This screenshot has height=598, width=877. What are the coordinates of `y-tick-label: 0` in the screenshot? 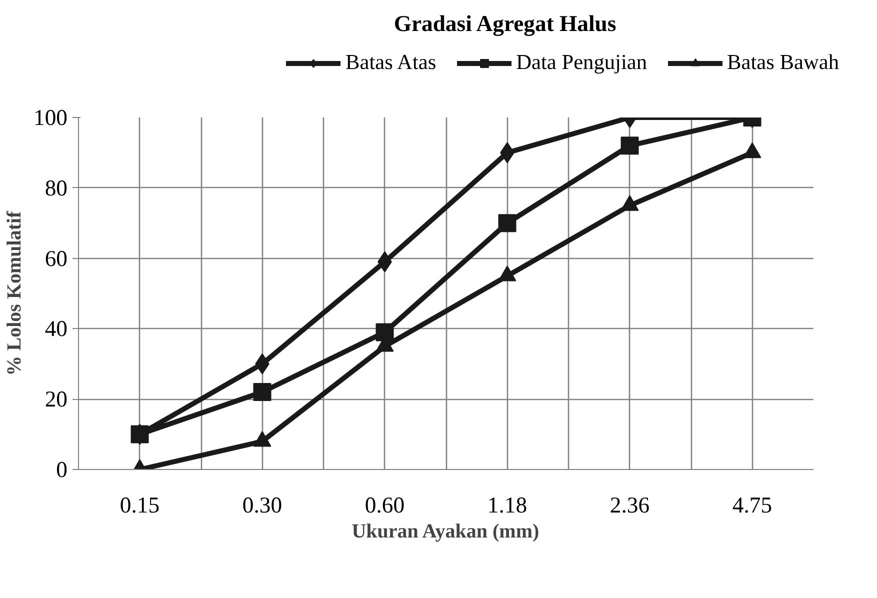 It's located at (62, 469).